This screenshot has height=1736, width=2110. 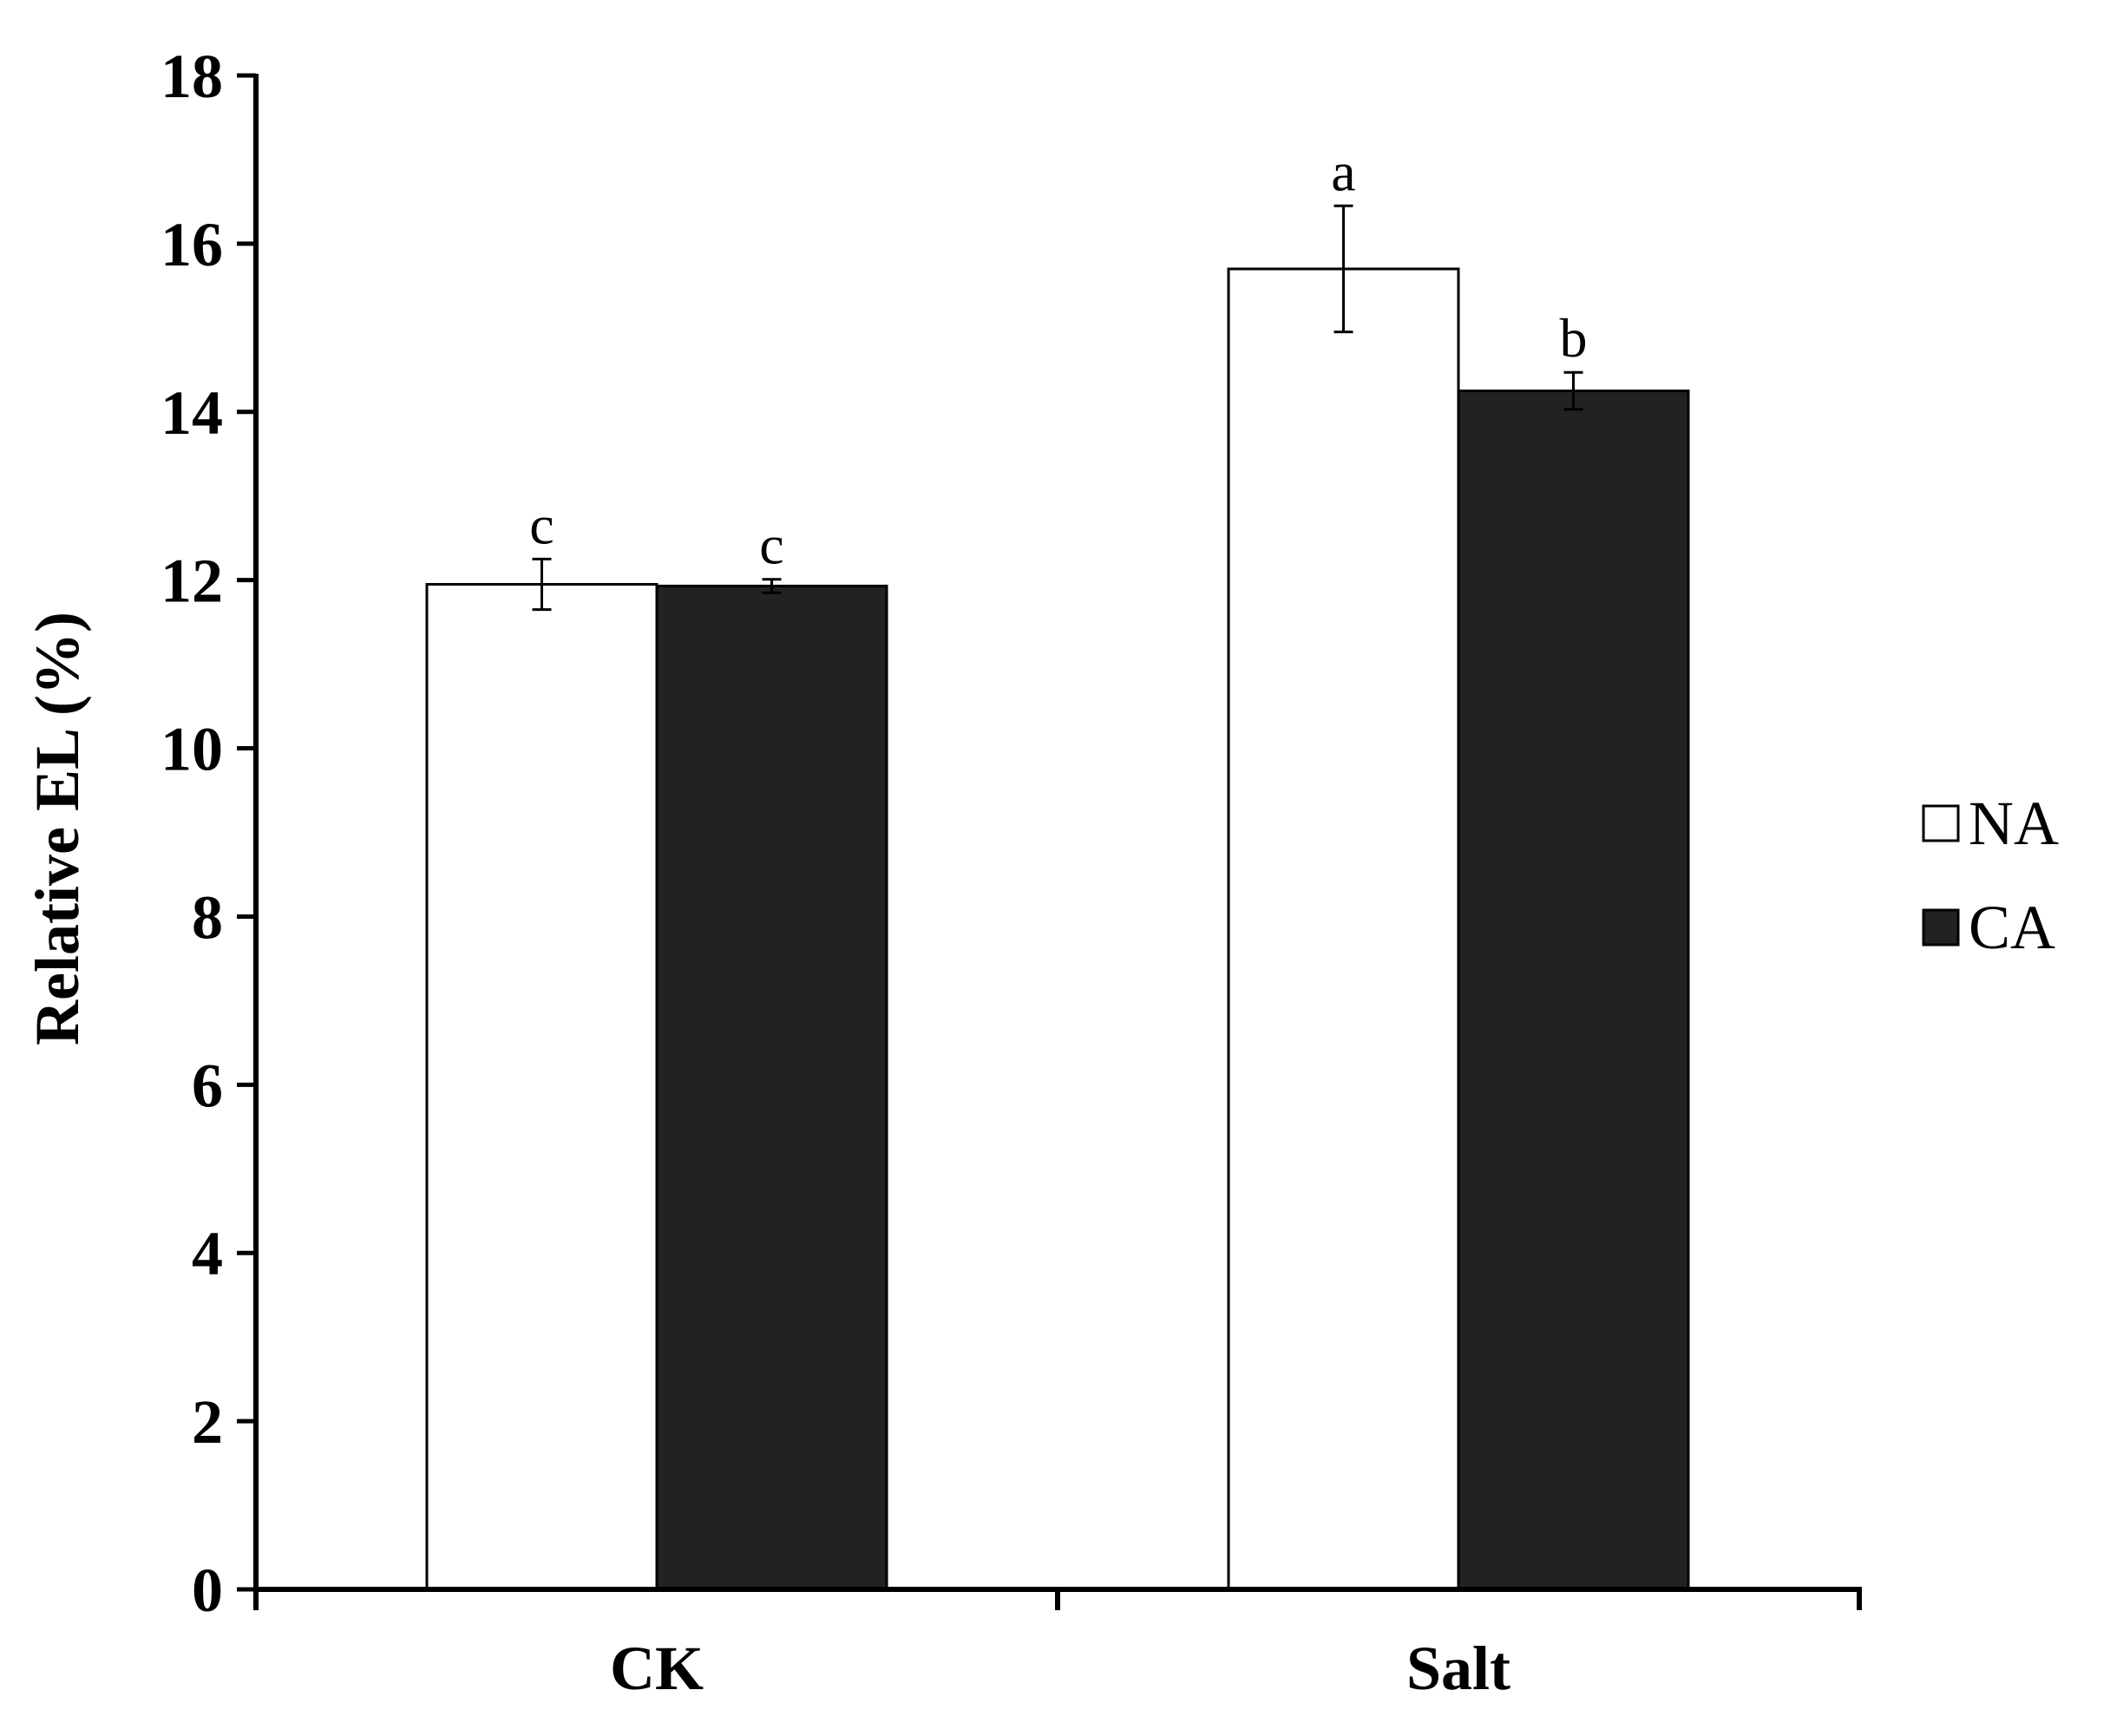 I want to click on significance-label-ck-na: c, so click(x=541, y=524).